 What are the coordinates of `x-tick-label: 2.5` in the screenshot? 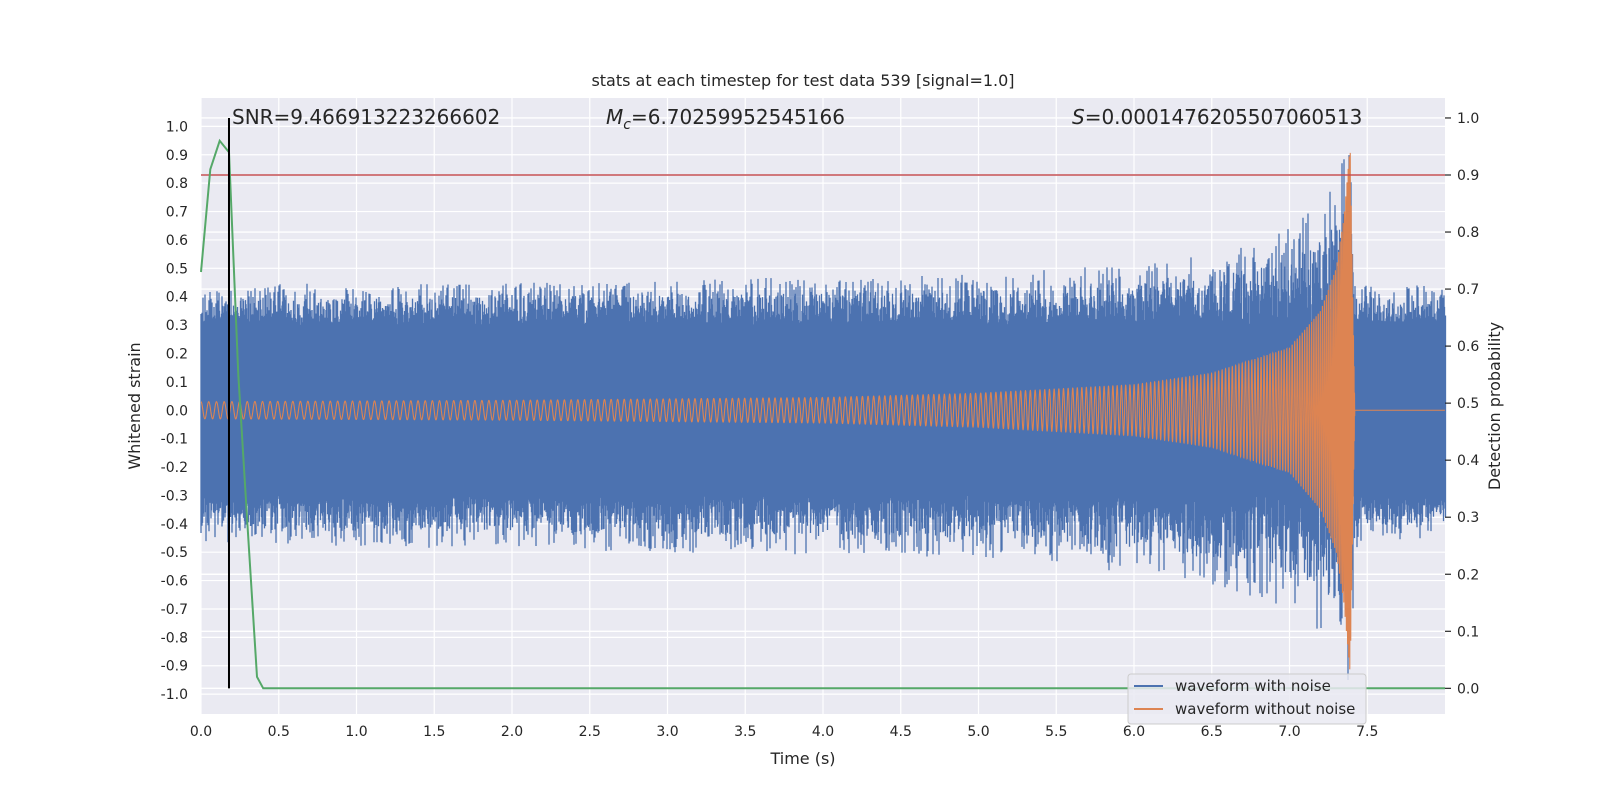 It's located at (590, 732).